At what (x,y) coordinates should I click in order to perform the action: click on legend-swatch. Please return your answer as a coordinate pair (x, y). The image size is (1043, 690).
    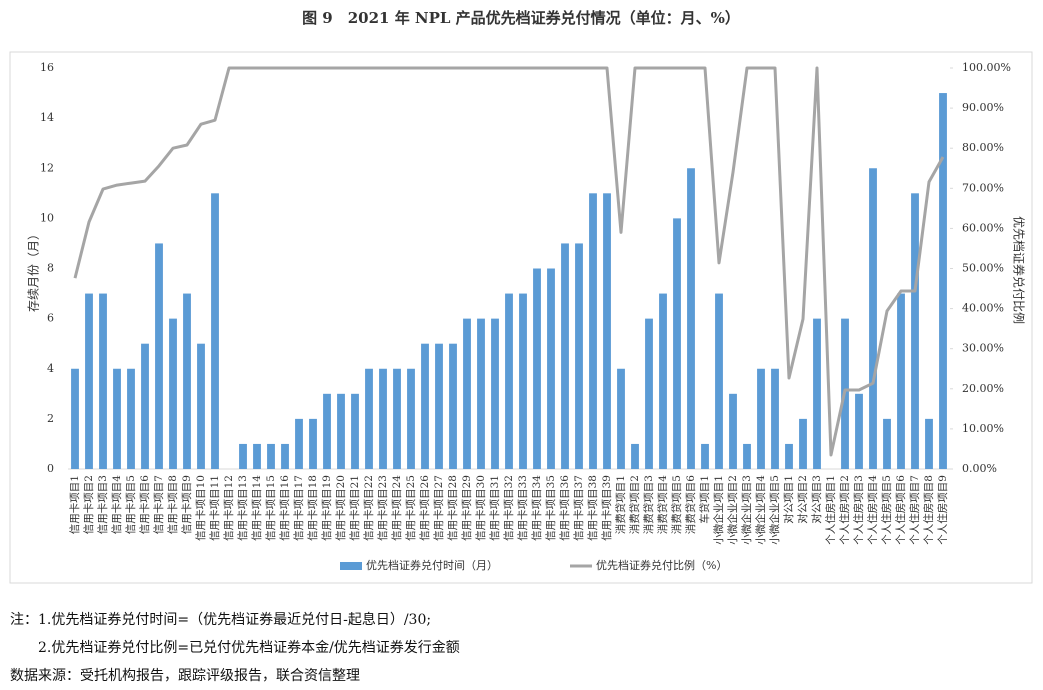
    Looking at the image, I should click on (351, 566).